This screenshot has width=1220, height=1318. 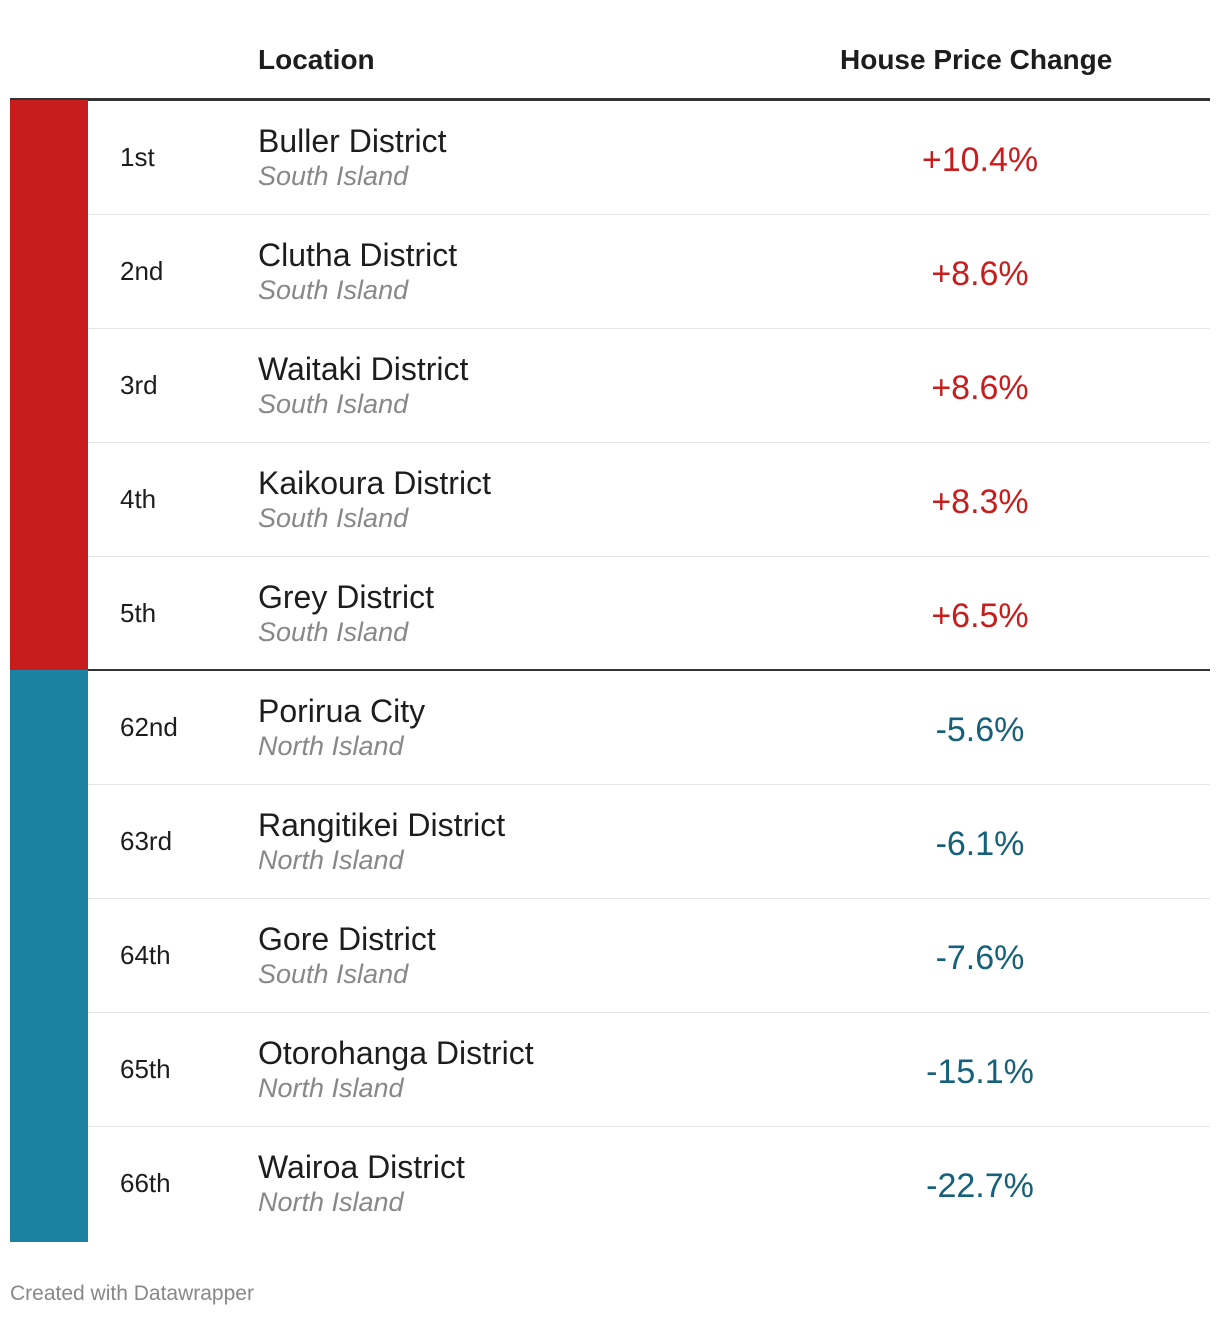 I want to click on table-row: 2nd Clutha District South Island +8.6%, so click(x=610, y=271).